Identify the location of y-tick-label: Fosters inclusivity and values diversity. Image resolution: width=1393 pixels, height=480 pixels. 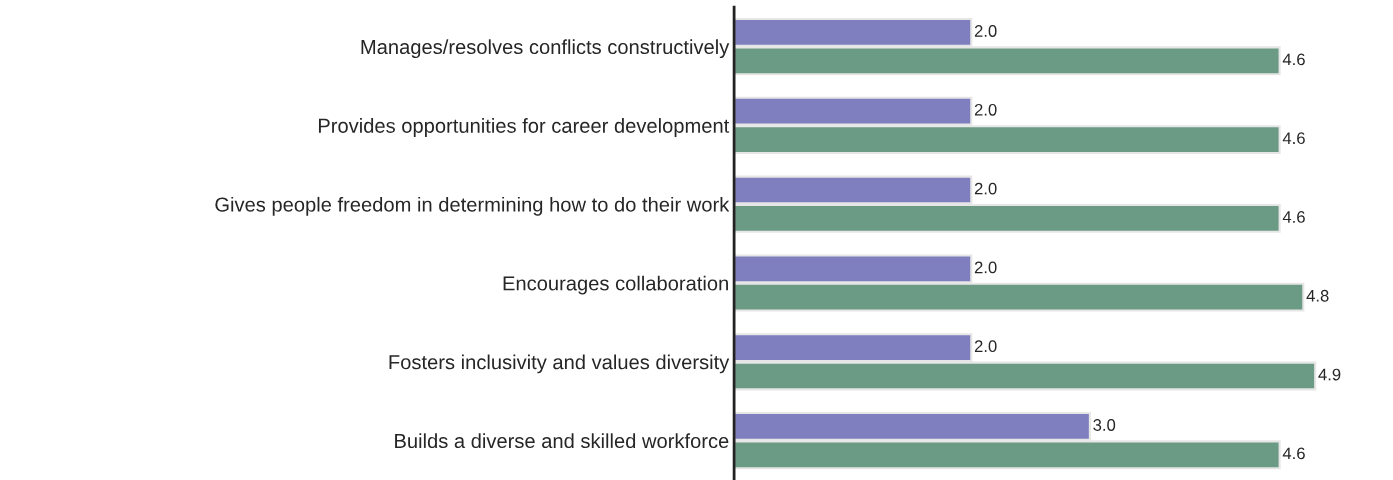
(559, 364).